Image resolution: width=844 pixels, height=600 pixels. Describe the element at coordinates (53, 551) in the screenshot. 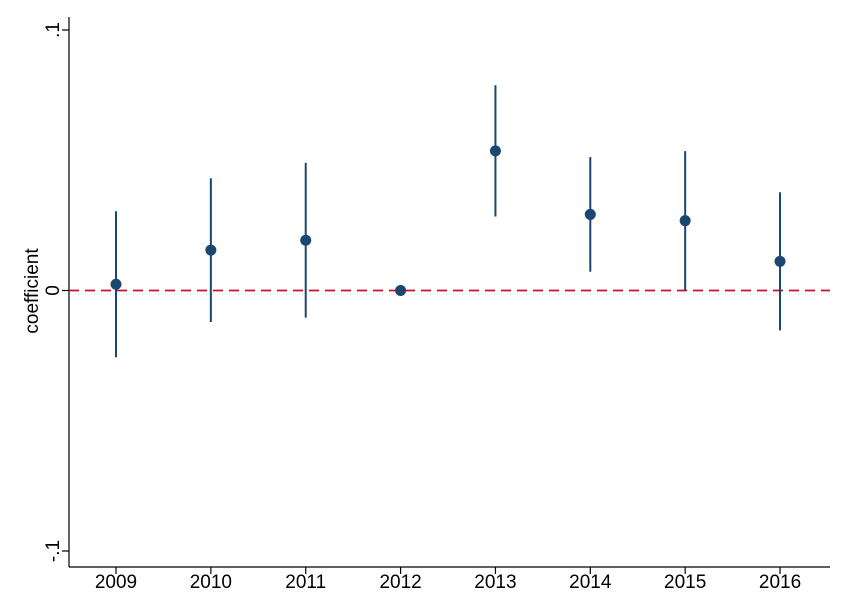

I see `y-tick-label: -.1` at that location.